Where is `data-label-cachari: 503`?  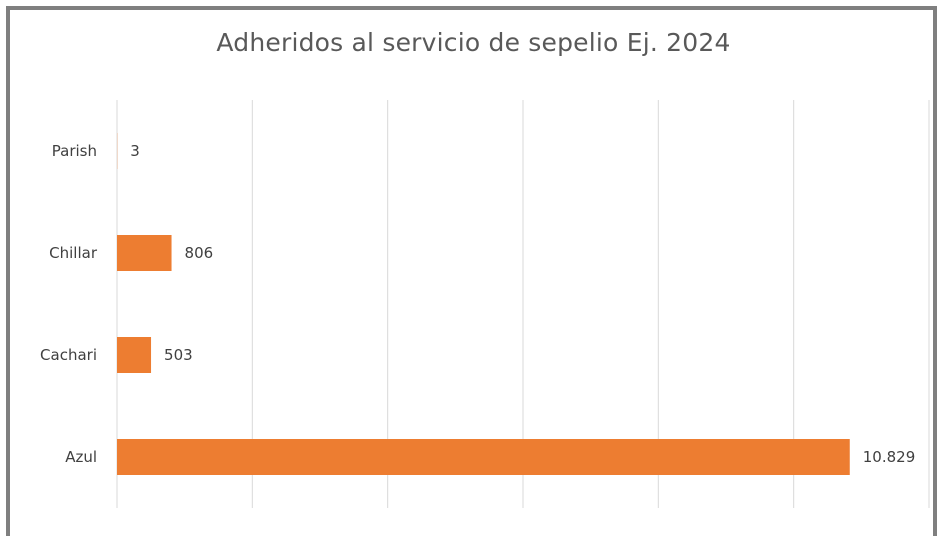 data-label-cachari: 503 is located at coordinates (178, 355).